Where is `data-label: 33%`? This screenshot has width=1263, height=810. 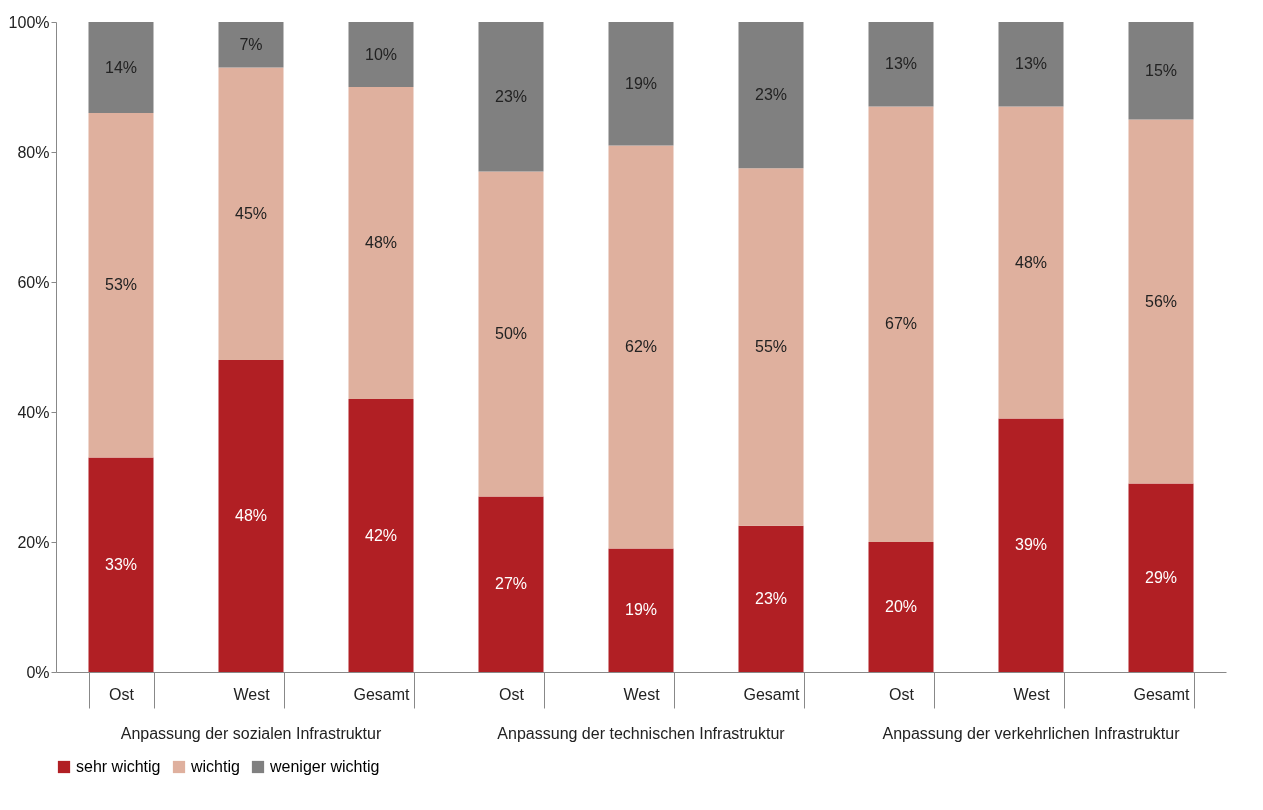 data-label: 33% is located at coordinates (121, 564).